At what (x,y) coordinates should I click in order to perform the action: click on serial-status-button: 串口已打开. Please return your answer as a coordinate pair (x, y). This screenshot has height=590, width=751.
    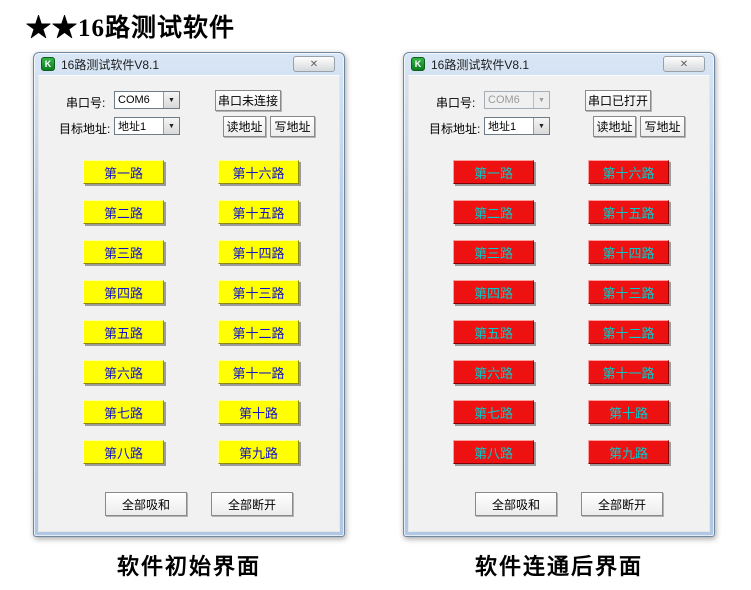
    Looking at the image, I should click on (618, 100).